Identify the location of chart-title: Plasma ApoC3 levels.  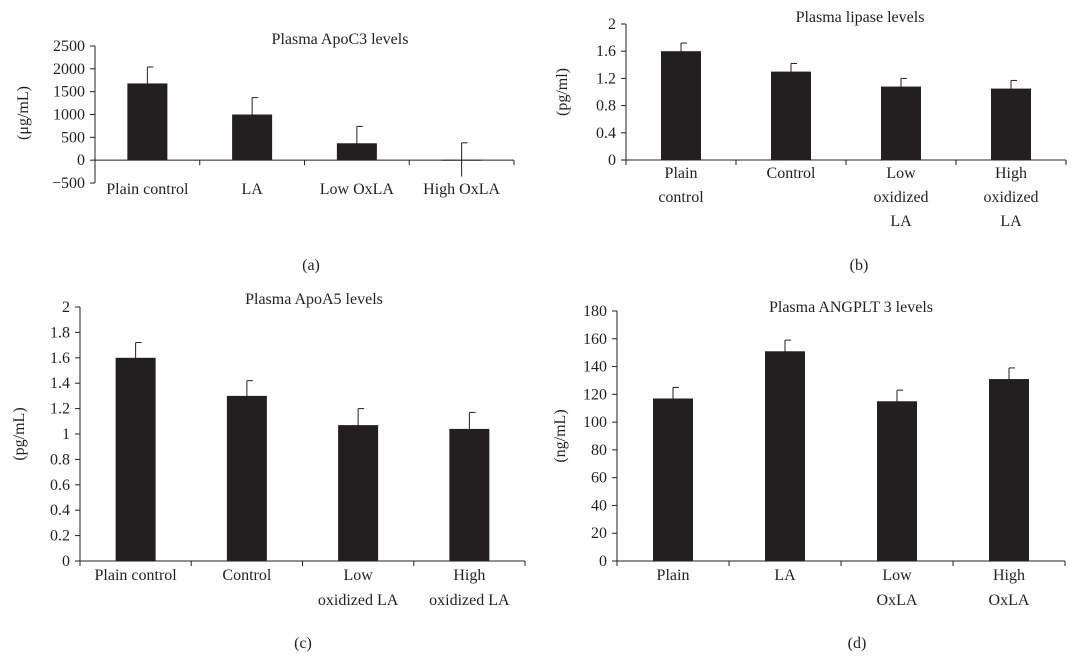
(340, 39).